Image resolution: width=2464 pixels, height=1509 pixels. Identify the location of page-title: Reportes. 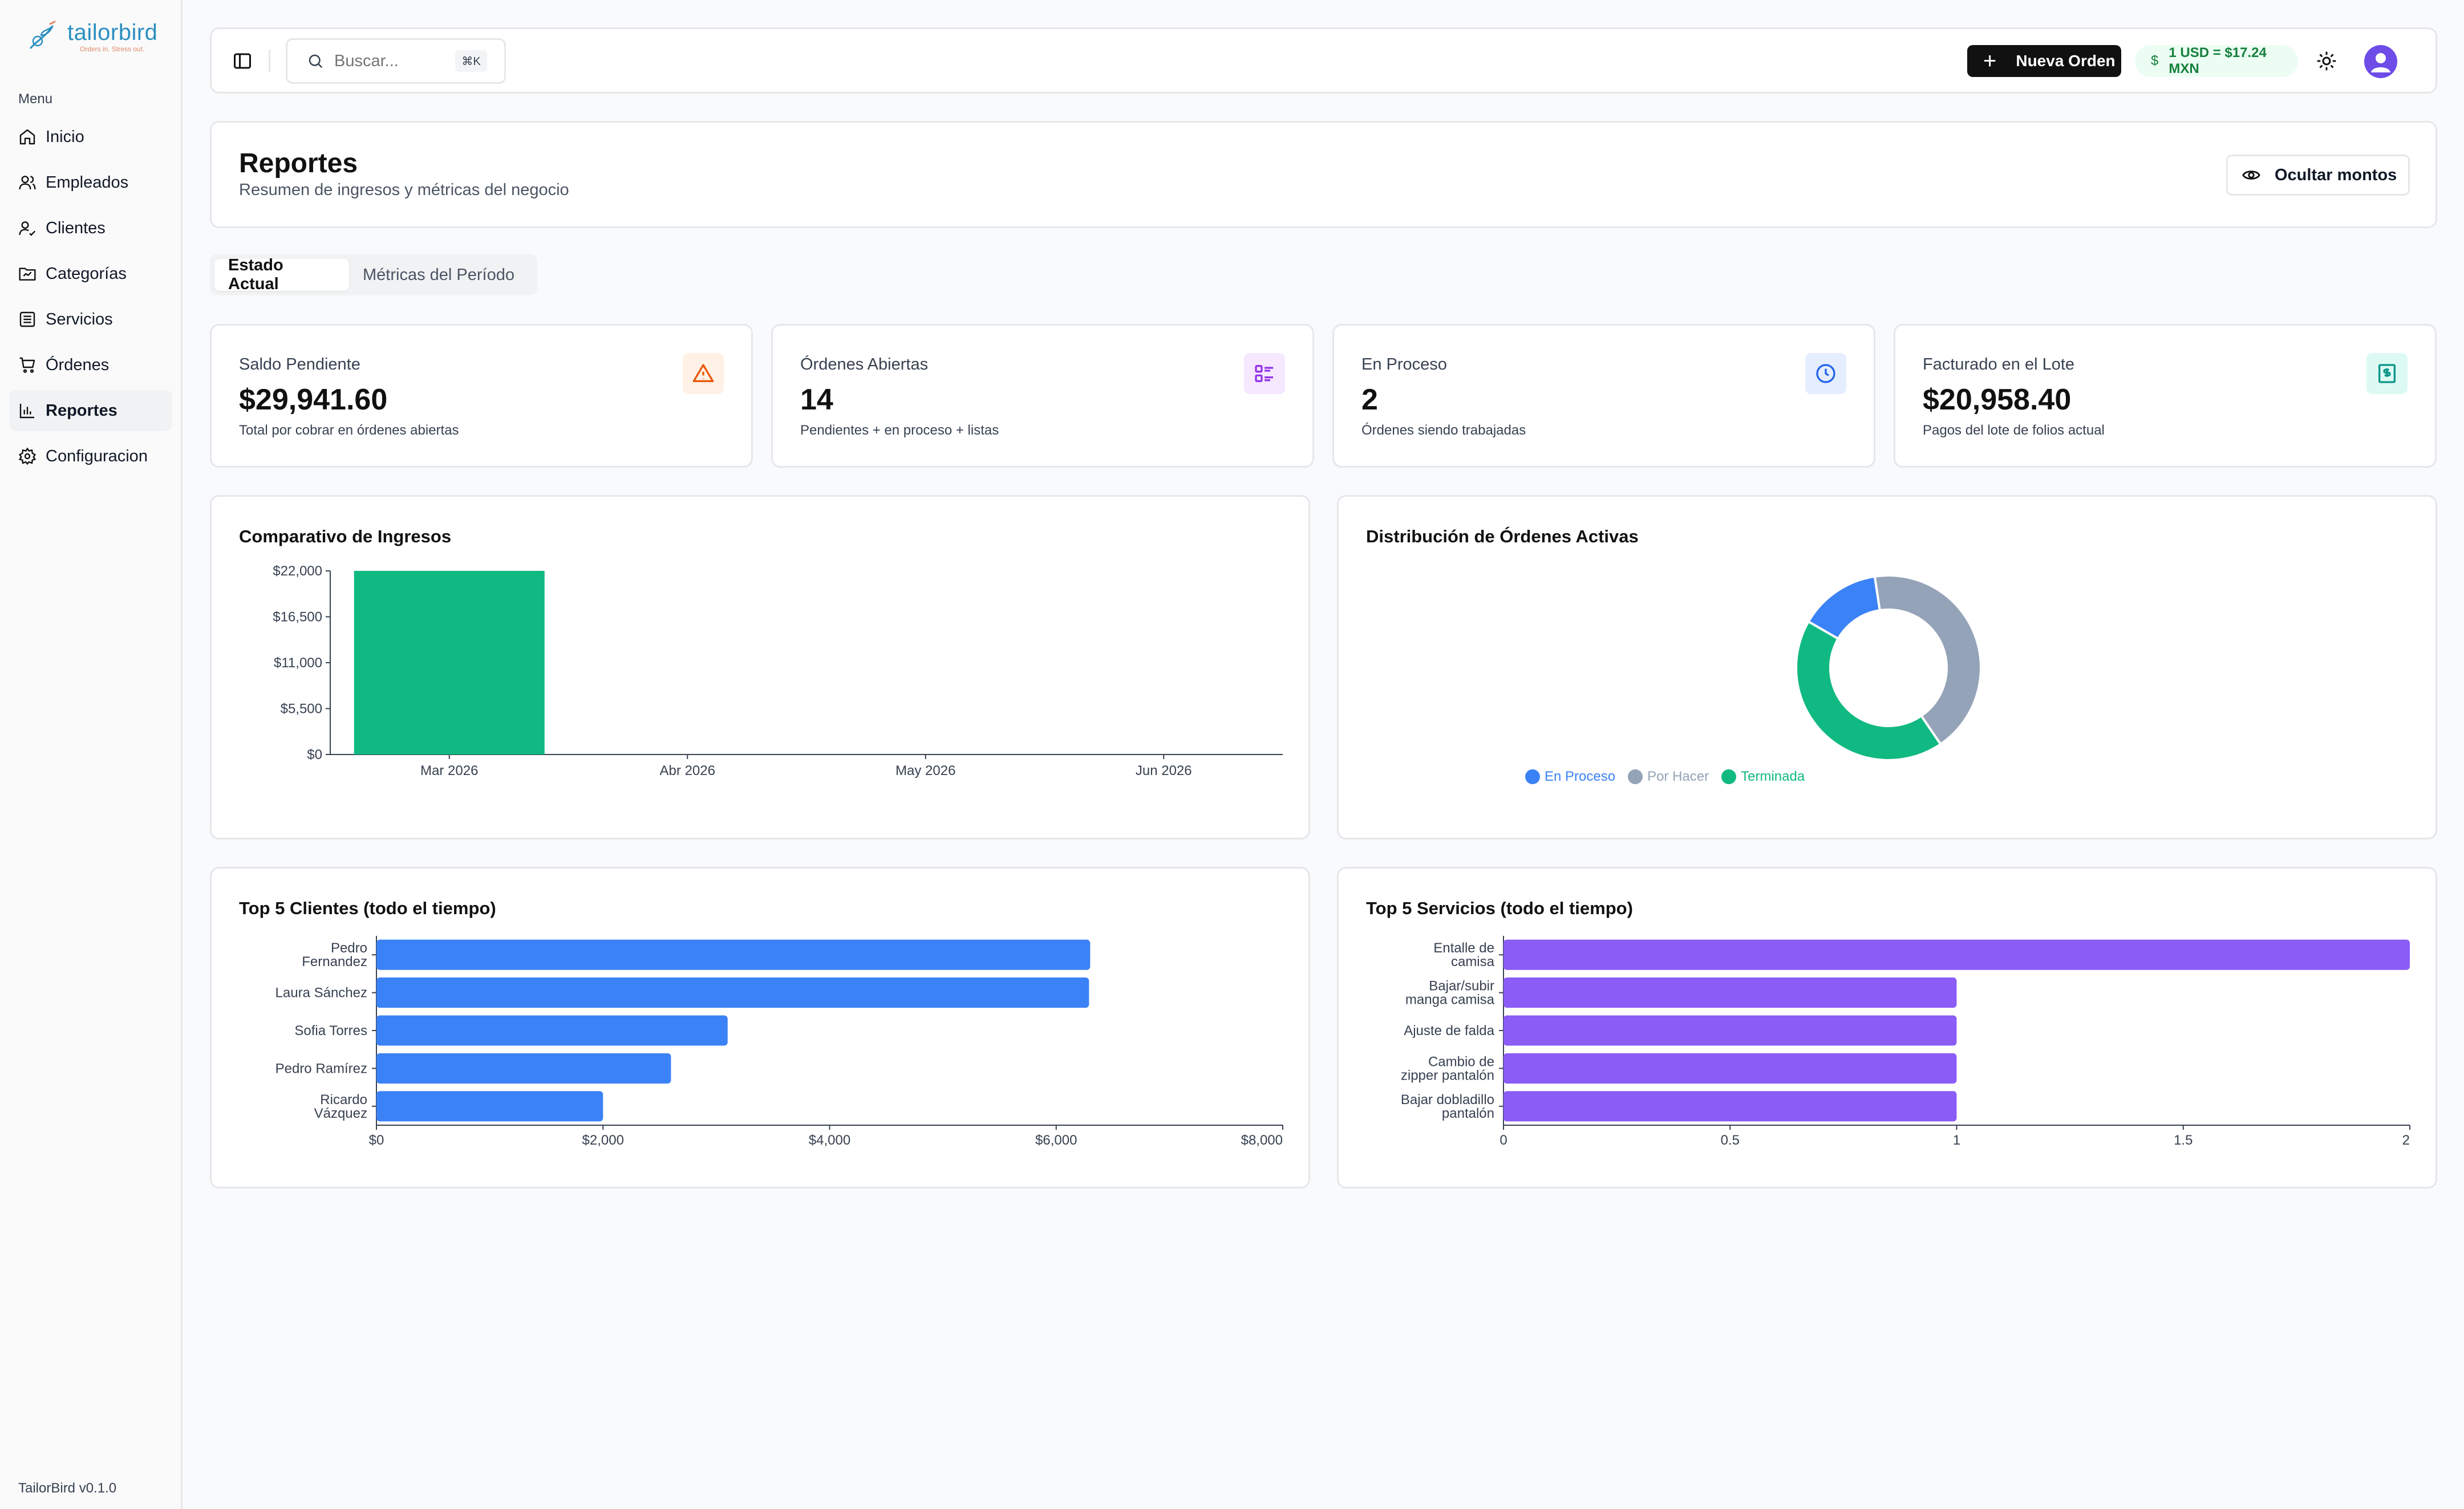
(298, 163).